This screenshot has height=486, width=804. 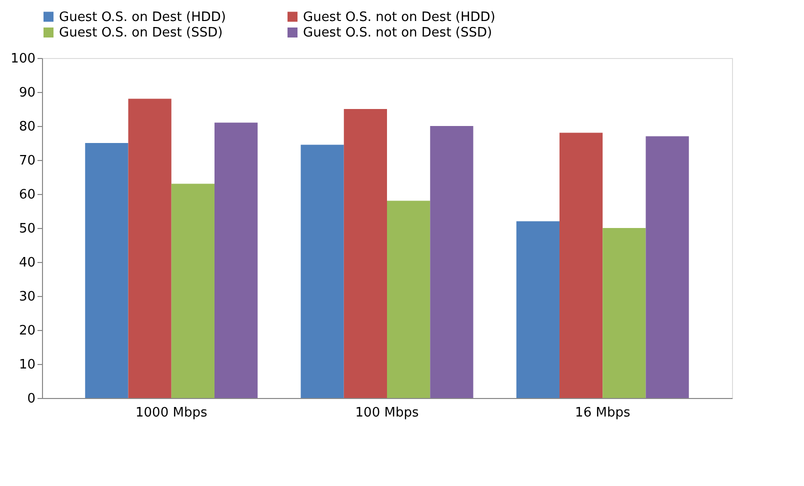 I want to click on y-tick-label: 0, so click(x=31, y=399).